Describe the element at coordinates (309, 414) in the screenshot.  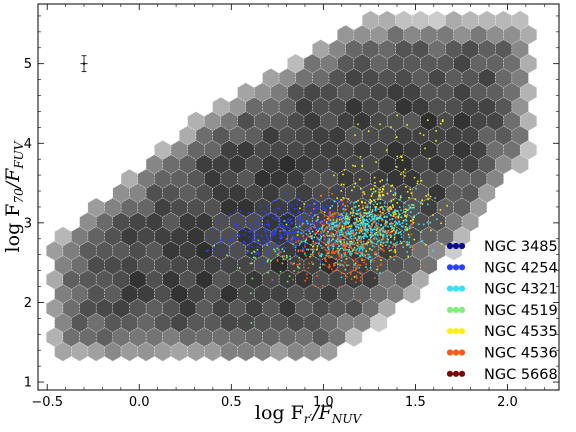
I see `x-axis-title: log Fr′/FNUV` at that location.